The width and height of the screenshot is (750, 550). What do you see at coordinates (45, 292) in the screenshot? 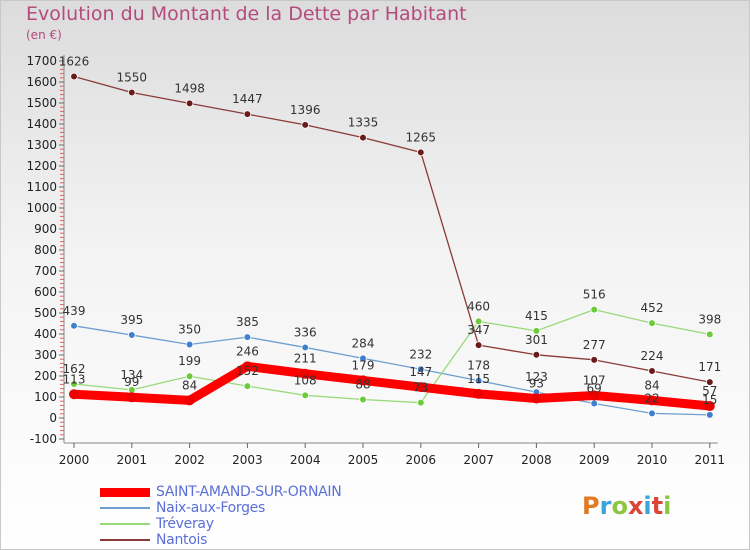
I see `y-tick-label: 600` at bounding box center [45, 292].